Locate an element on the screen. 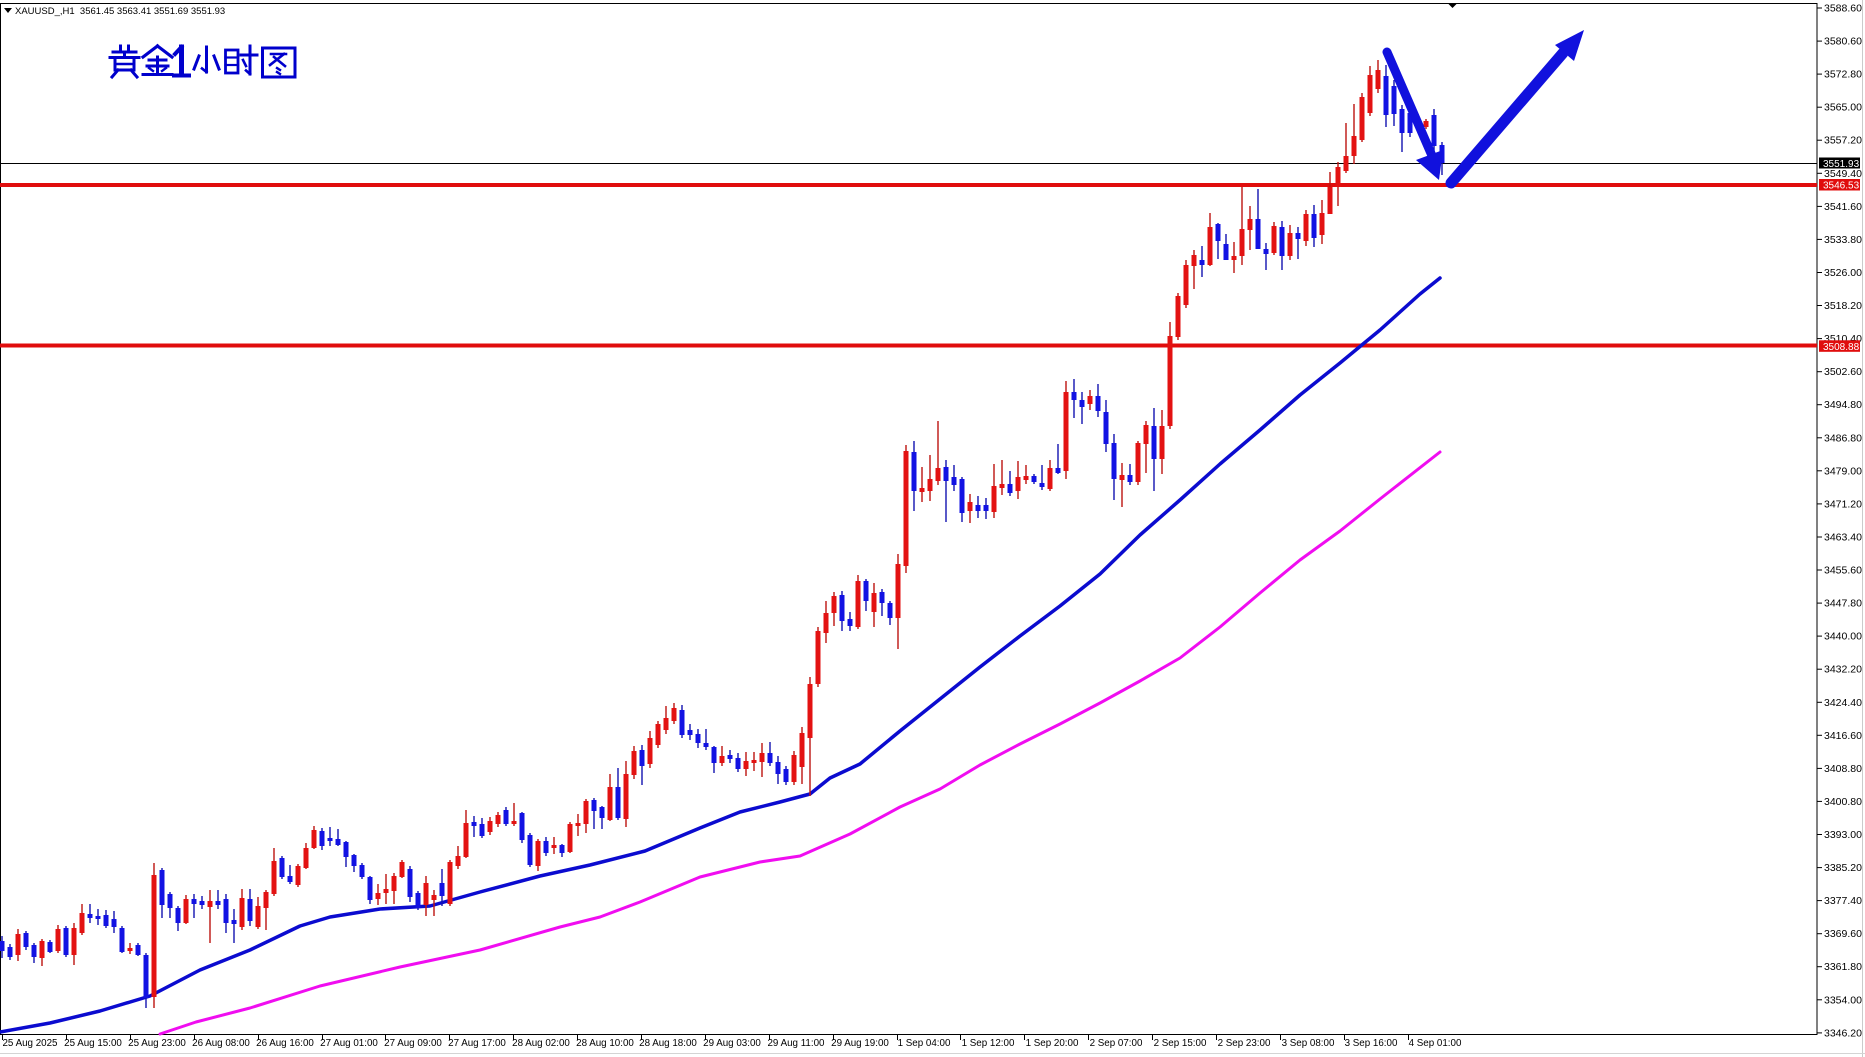 This screenshot has width=1865, height=1057. svg-text: 3463.40 is located at coordinates (1843, 538).